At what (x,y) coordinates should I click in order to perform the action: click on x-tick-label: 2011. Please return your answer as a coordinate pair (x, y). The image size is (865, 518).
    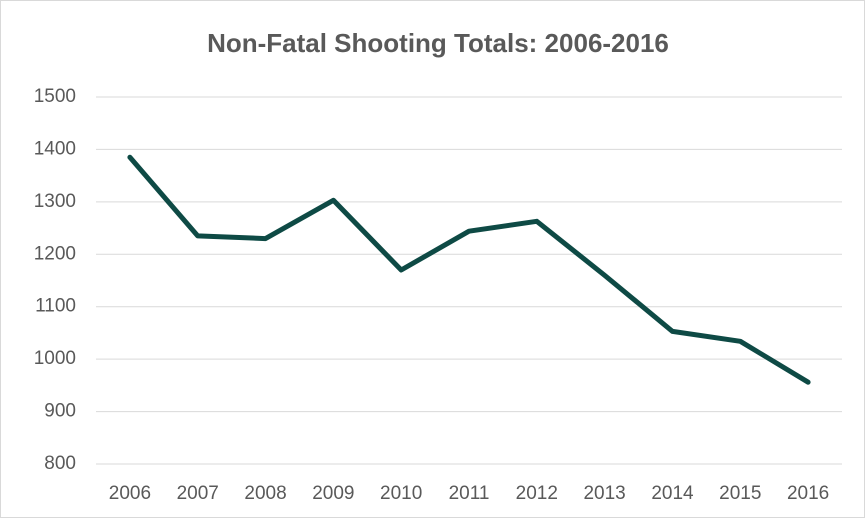
    Looking at the image, I should click on (469, 493).